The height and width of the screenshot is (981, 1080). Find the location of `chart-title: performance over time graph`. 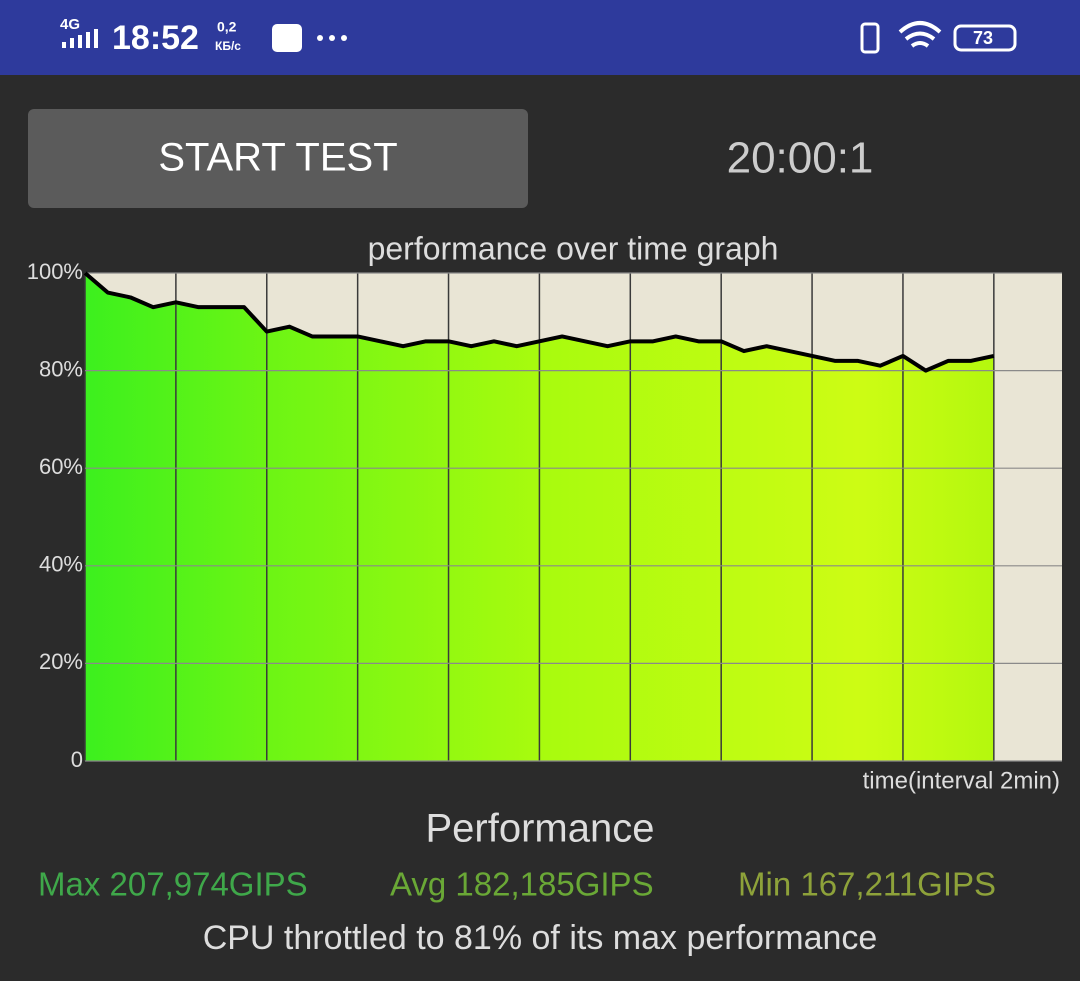

chart-title: performance over time graph is located at coordinates (573, 248).